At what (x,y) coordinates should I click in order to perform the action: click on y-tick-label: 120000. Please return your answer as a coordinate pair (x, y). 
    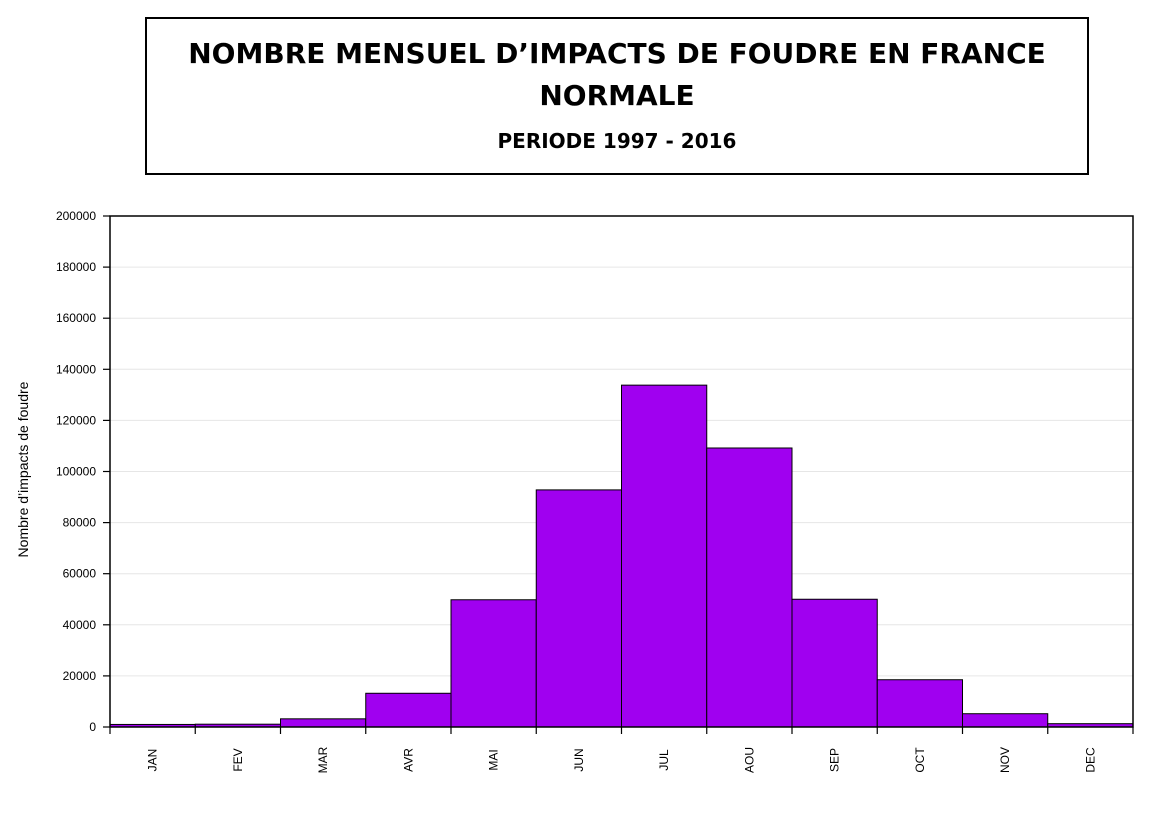
    Looking at the image, I should click on (76, 420).